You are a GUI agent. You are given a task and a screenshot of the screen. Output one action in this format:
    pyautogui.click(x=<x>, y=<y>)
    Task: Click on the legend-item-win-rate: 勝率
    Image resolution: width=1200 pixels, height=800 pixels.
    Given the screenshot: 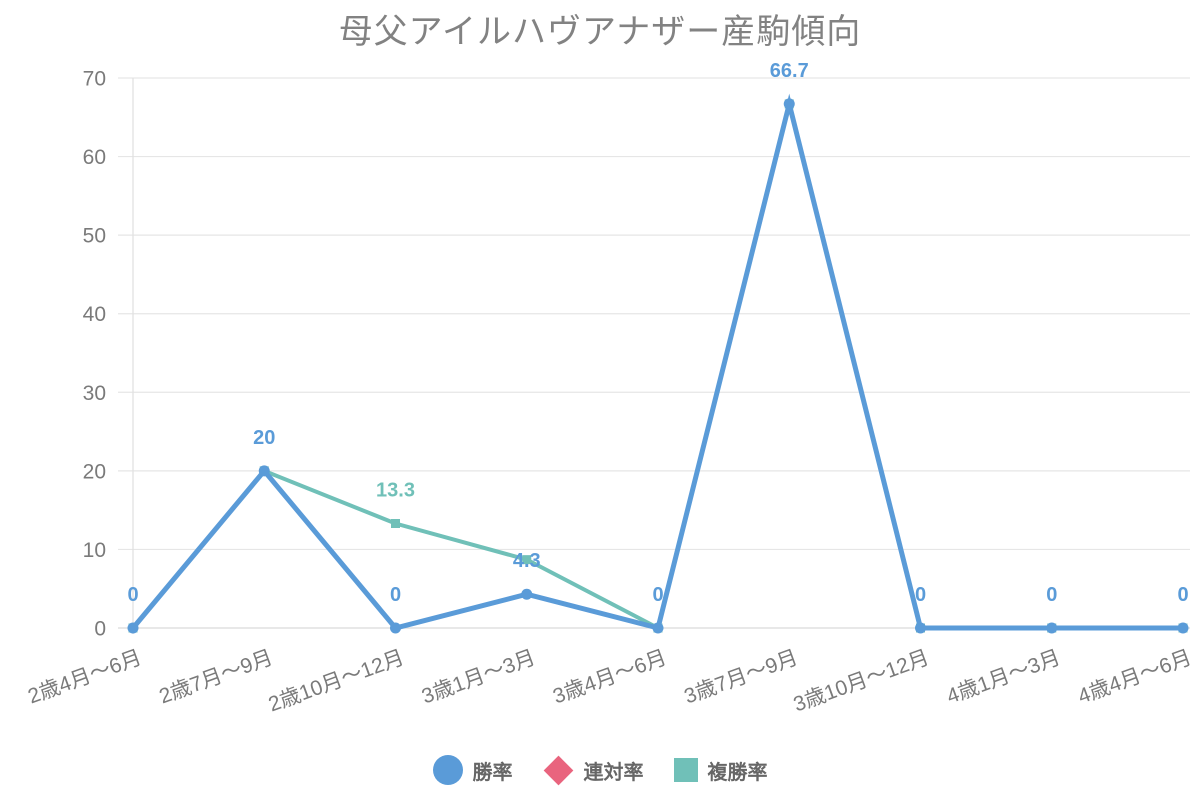 What is the action you would take?
    pyautogui.click(x=472, y=770)
    